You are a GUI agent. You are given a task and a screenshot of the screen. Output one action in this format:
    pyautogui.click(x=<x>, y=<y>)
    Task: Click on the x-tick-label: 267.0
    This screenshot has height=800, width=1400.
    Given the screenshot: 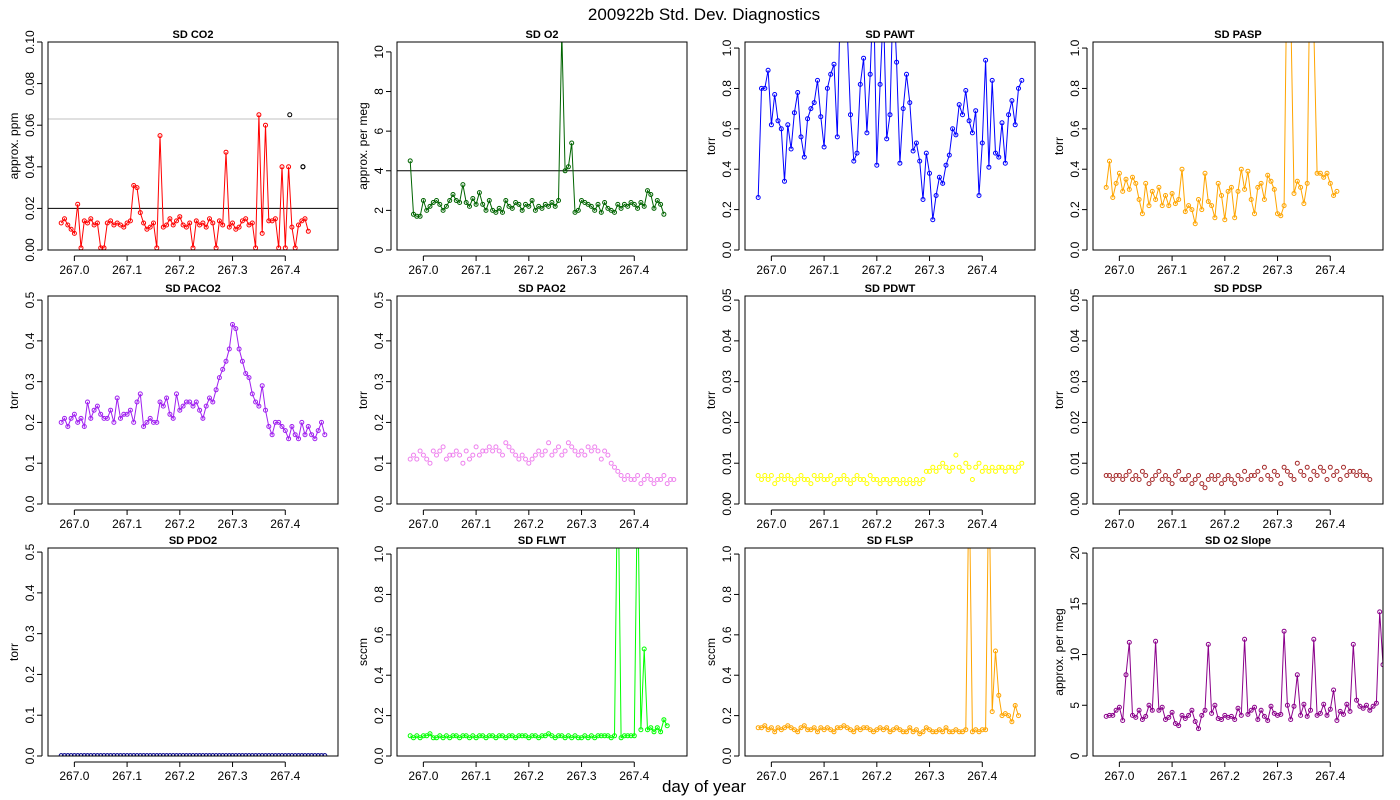 What is the action you would take?
    pyautogui.click(x=1119, y=776)
    